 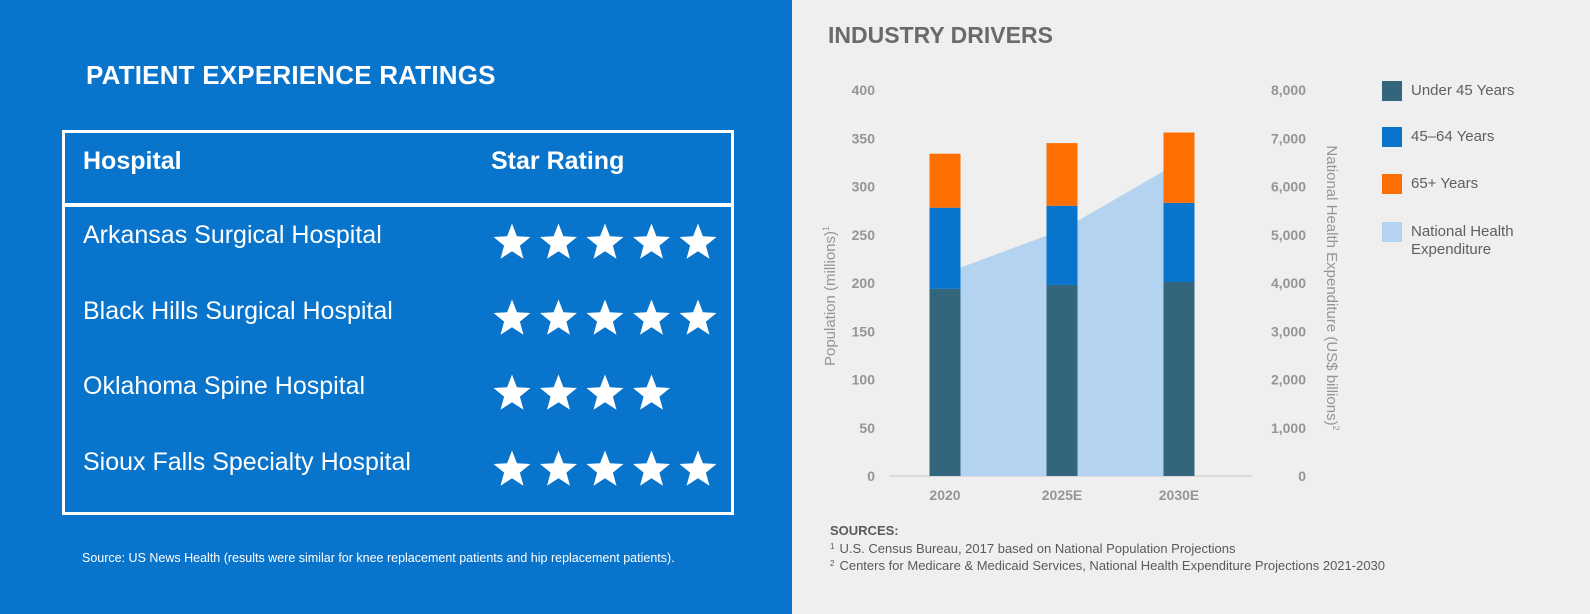 I want to click on legend-label-45-64: 45–64 Years, so click(x=1453, y=136).